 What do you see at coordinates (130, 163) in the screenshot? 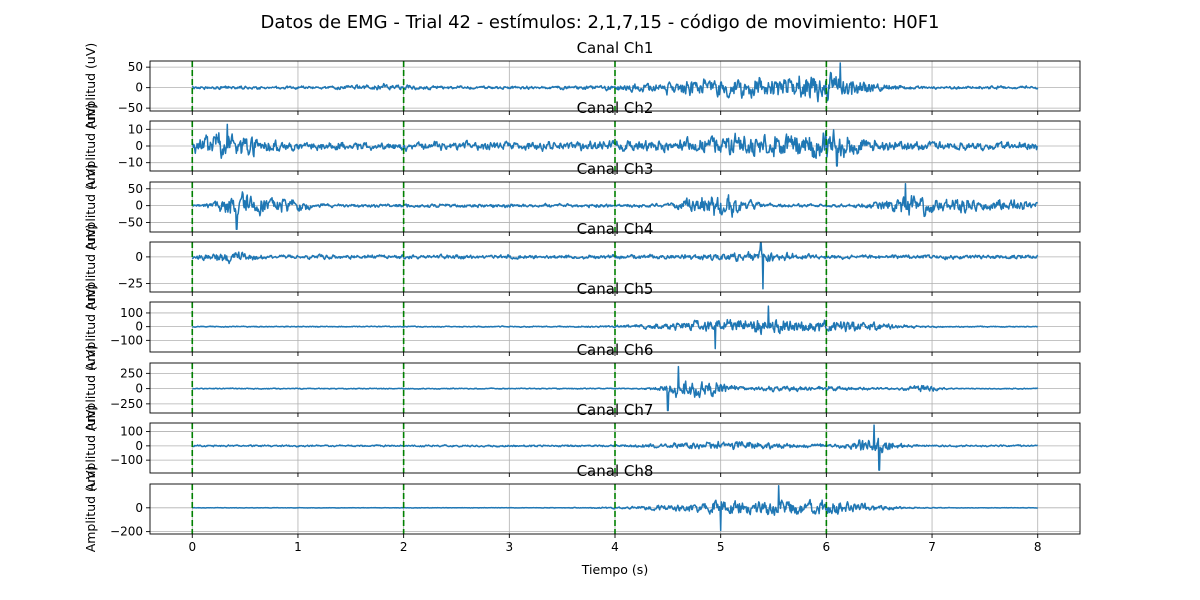
I see `y-tick-label: −10` at bounding box center [130, 163].